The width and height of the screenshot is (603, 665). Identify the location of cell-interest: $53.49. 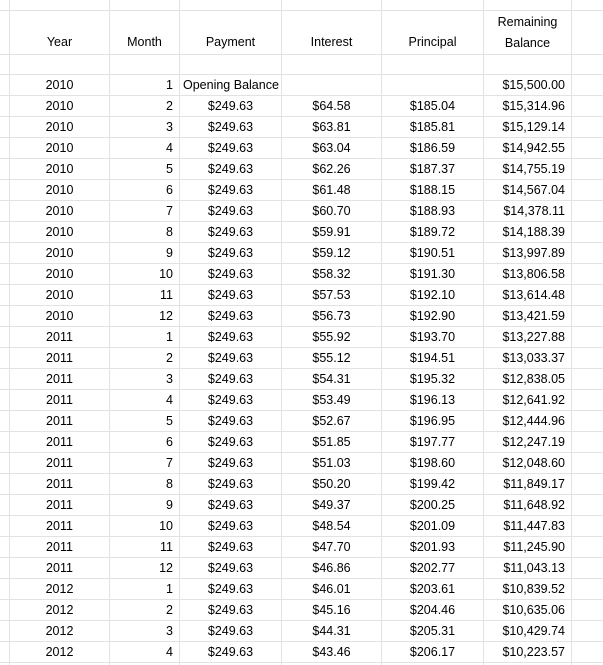
(331, 400).